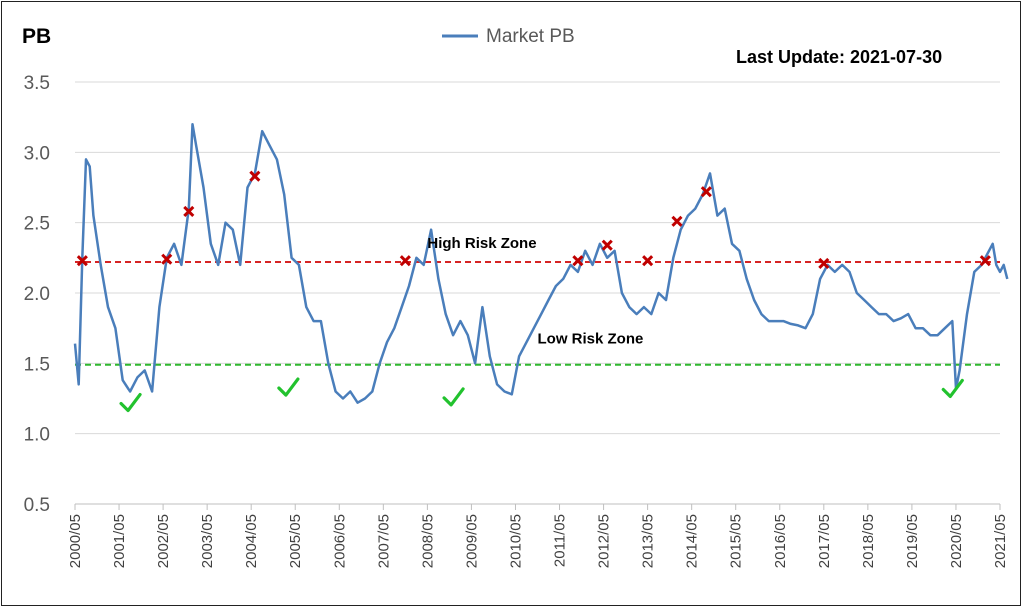 The image size is (1024, 609). I want to click on x-tick-label: 2015/05, so click(736, 541).